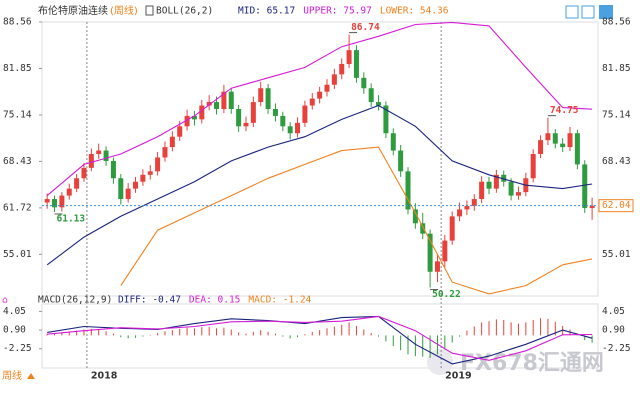 The image size is (640, 400). What do you see at coordinates (149, 10) in the screenshot?
I see `indicator-icon` at bounding box center [149, 10].